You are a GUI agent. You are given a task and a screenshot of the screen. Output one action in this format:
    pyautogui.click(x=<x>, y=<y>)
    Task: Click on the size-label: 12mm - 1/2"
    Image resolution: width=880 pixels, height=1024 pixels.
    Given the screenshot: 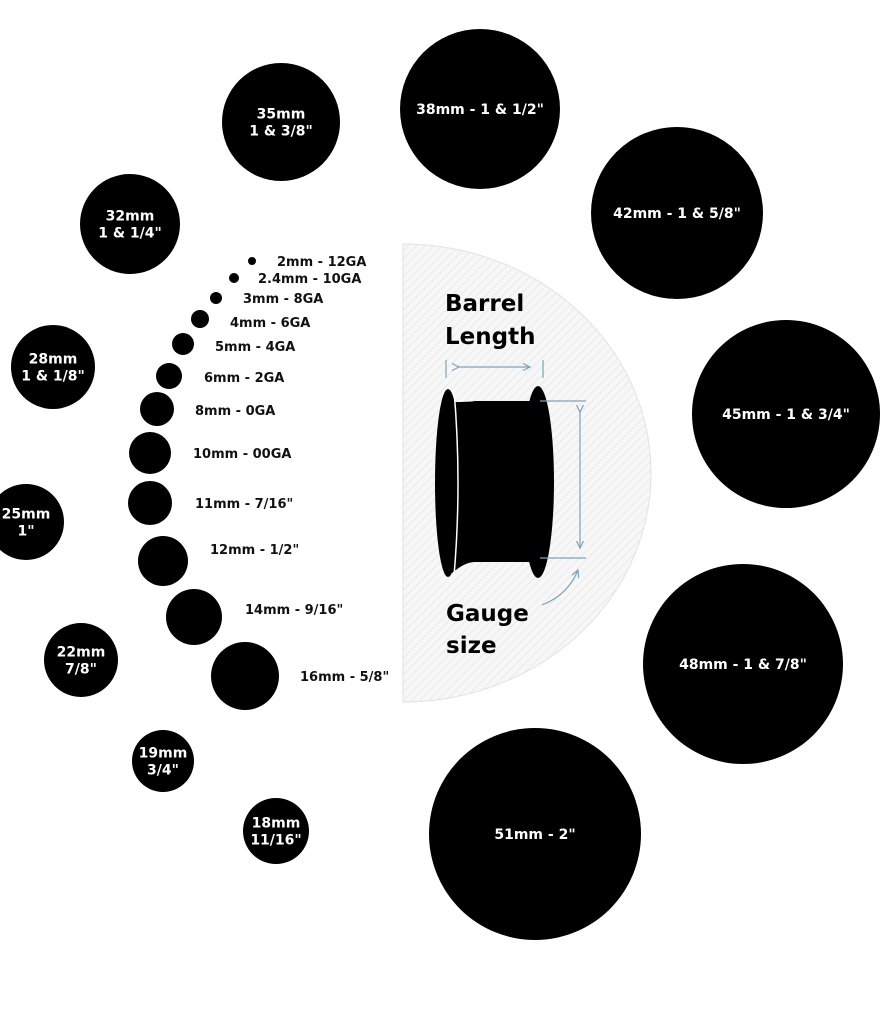 What is the action you would take?
    pyautogui.click(x=254, y=550)
    